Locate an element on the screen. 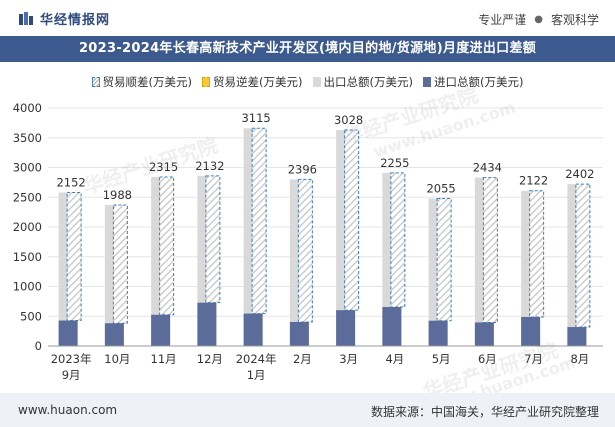 Image resolution: width=615 pixels, height=427 pixels. brand-logo-icon is located at coordinates (26, 18).